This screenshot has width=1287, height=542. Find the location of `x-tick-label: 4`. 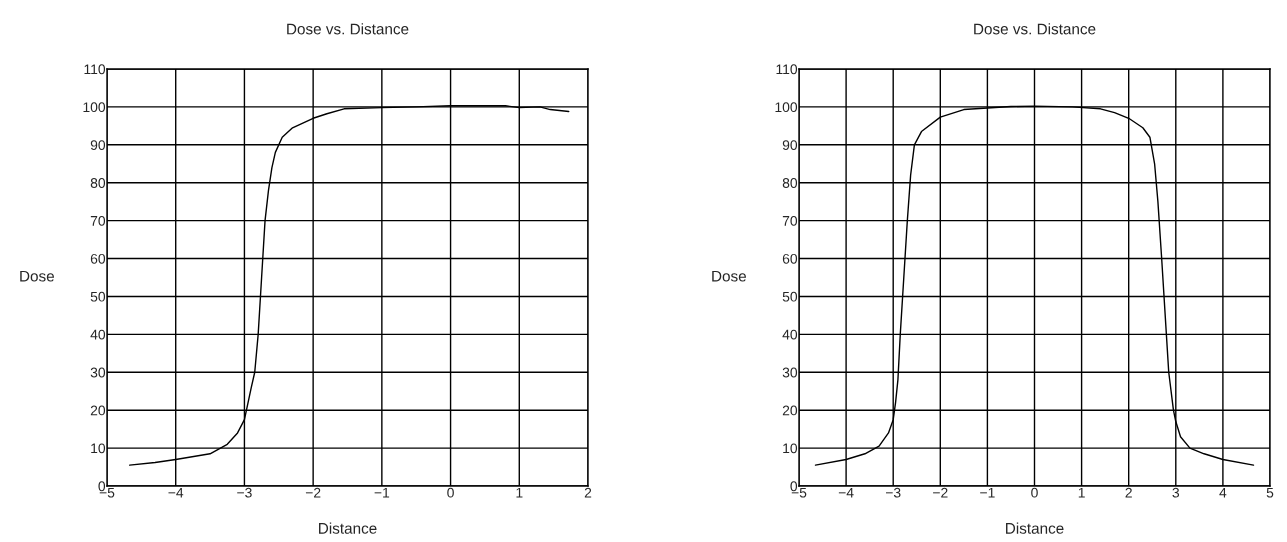

x-tick-label: 4 is located at coordinates (1223, 492).